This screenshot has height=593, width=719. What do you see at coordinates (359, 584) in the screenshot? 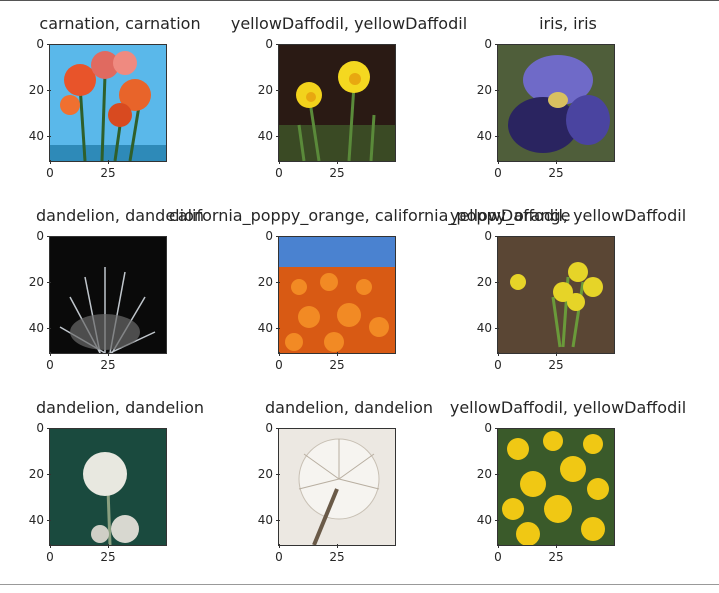
I see `bottom-border` at bounding box center [359, 584].